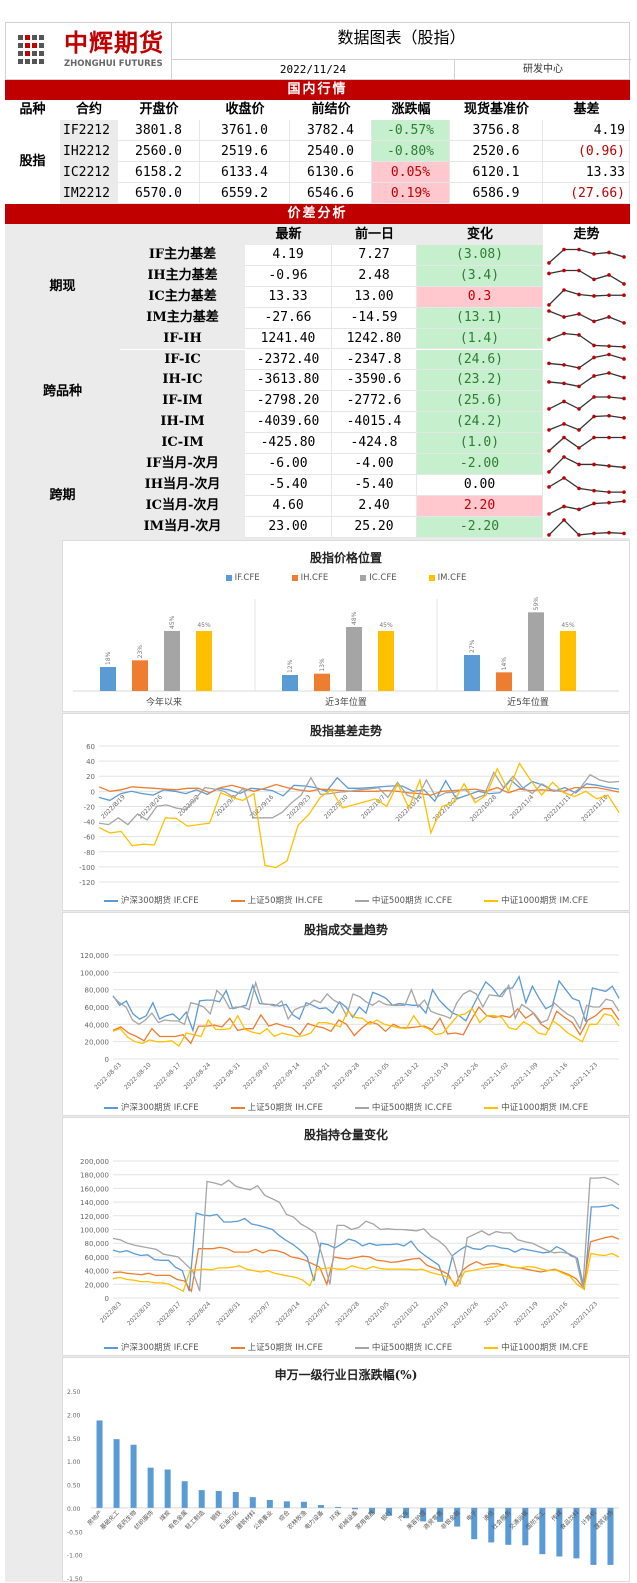 The width and height of the screenshot is (637, 1583). Describe the element at coordinates (345, 558) in the screenshot. I see `chart-title: 股指价格位置` at that location.